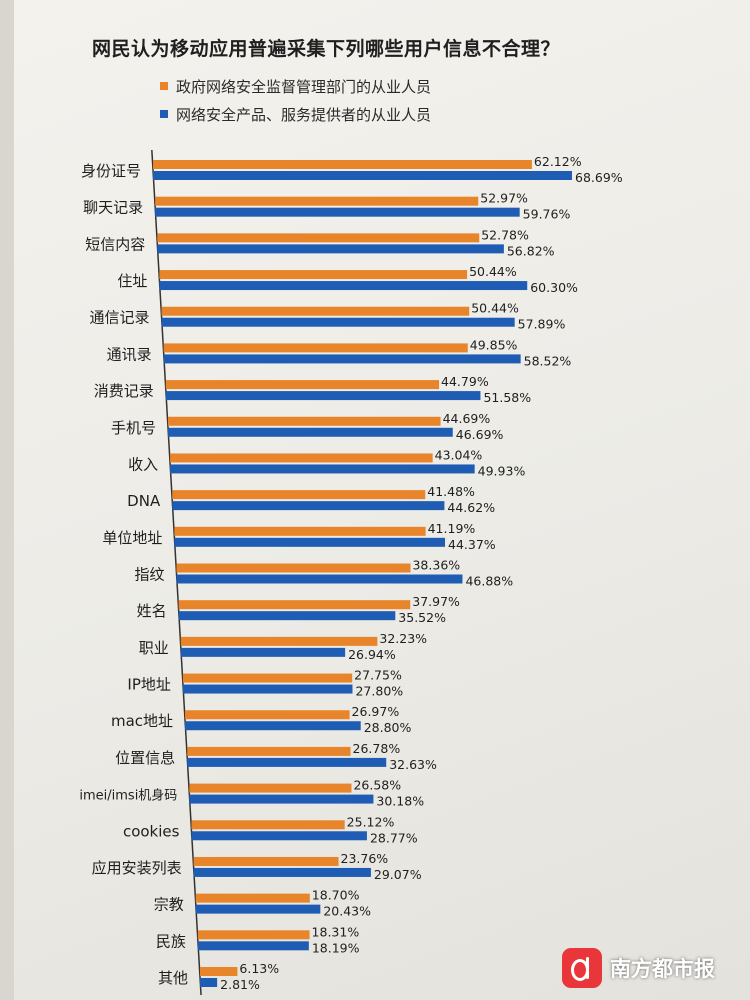  Describe the element at coordinates (558, 161) in the screenshot. I see `value-label-orange-0: 62.12%` at that location.